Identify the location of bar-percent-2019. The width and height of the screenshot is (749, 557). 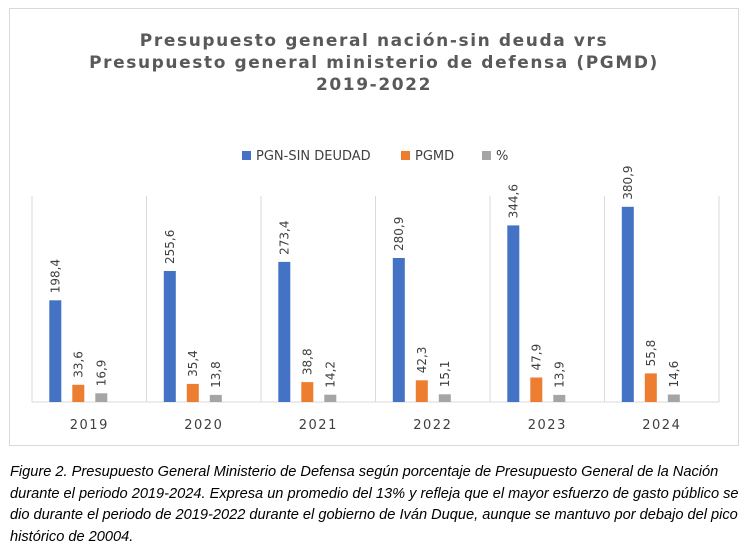
(101, 397).